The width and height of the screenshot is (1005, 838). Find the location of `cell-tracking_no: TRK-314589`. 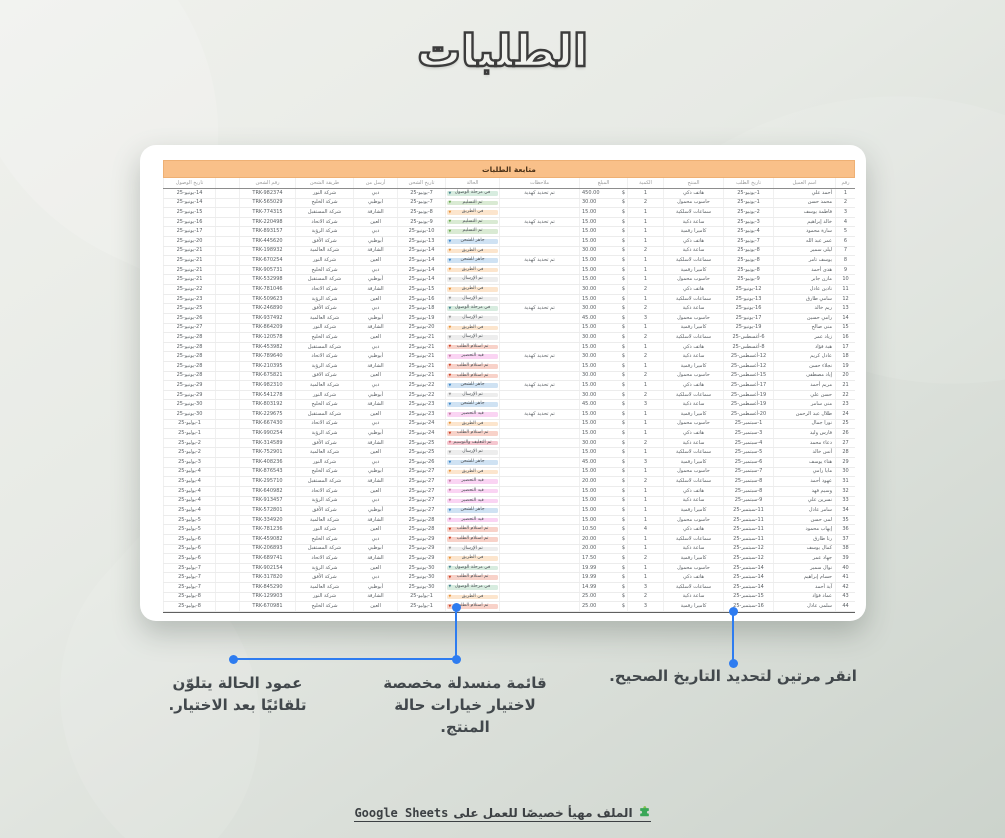

cell-tracking_no: TRK-314589 is located at coordinates (267, 443).